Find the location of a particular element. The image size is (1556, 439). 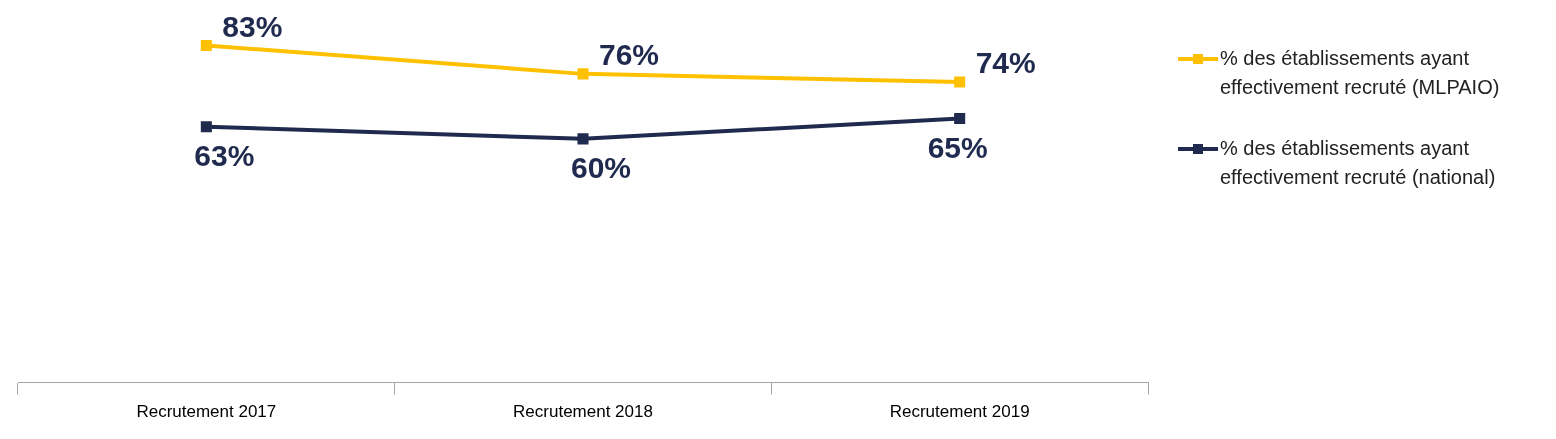

data-label: 60% is located at coordinates (601, 168).